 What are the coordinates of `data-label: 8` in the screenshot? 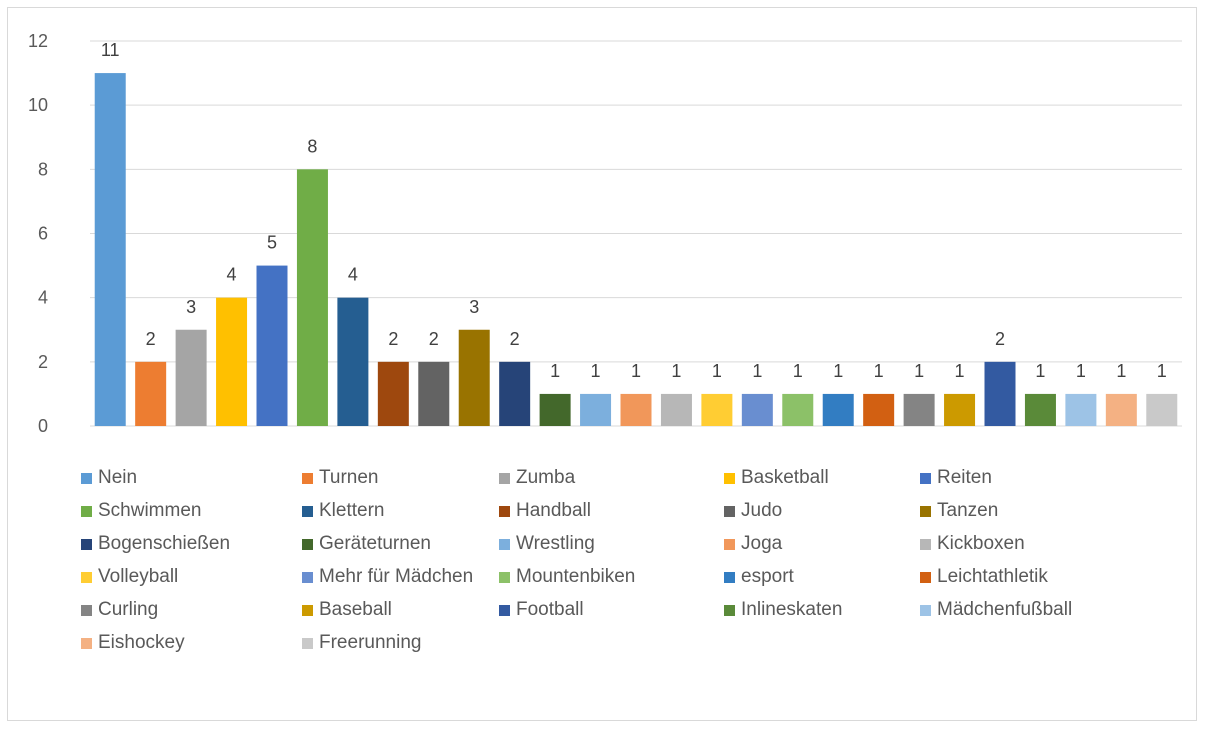 It's located at (312, 146).